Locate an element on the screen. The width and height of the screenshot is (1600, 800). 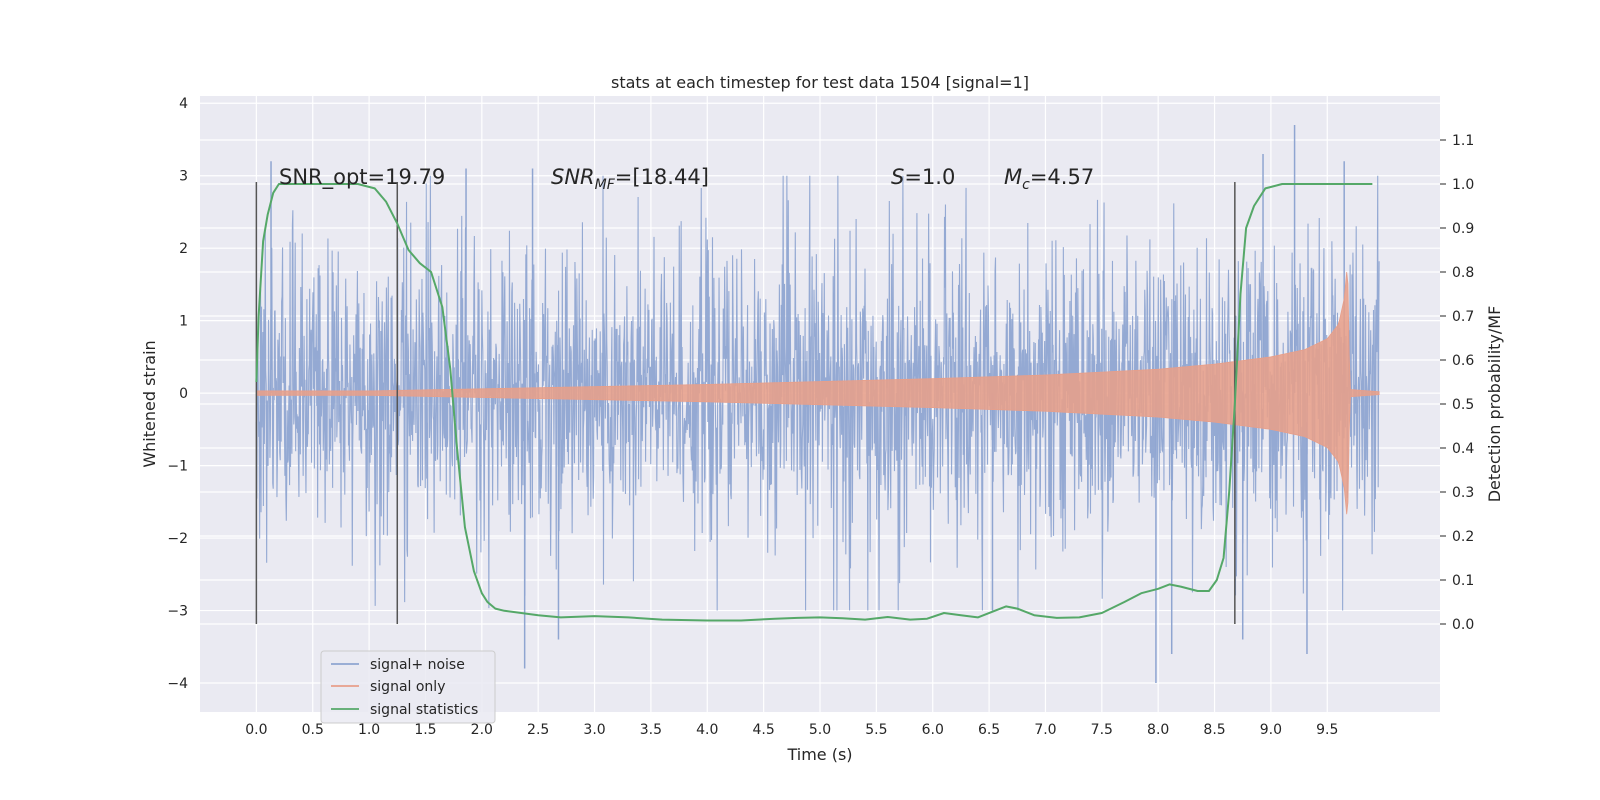
mc-symbol: M is located at coordinates (1013, 177).